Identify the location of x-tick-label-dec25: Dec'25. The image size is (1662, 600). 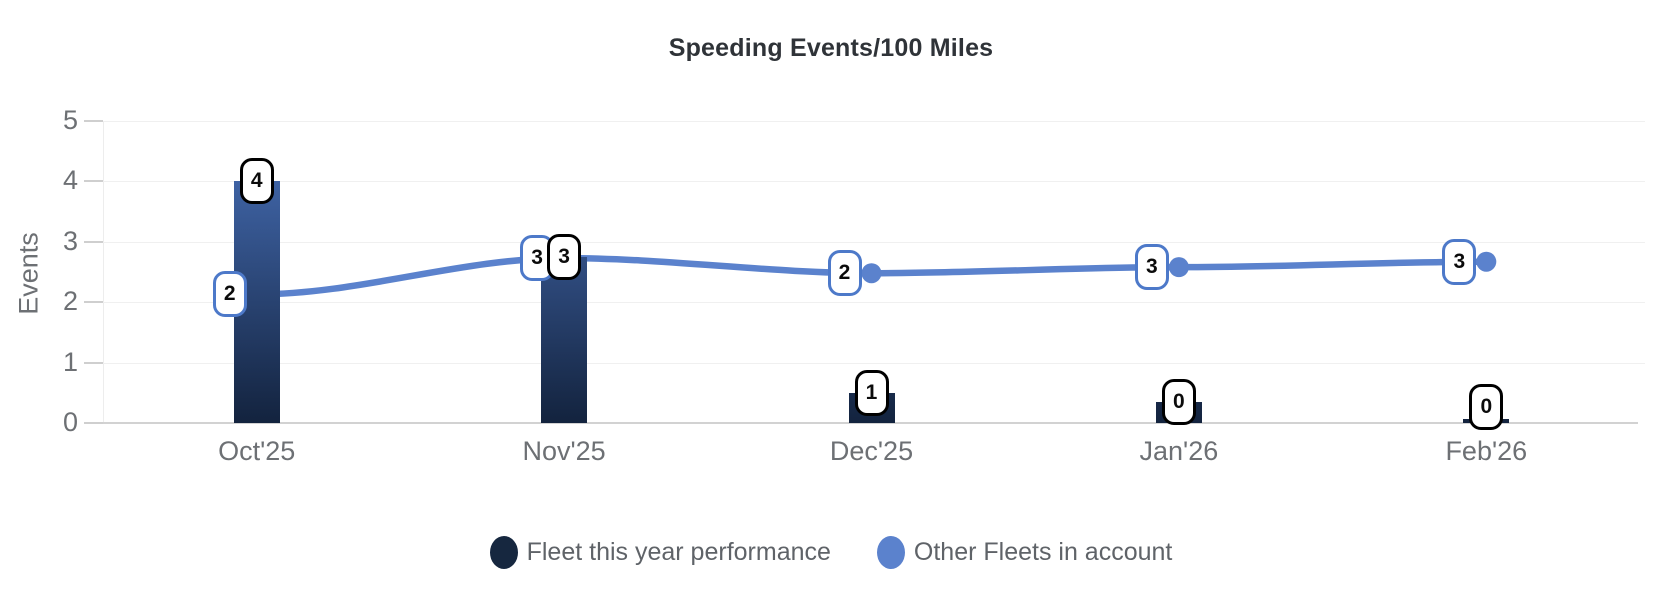
(871, 451).